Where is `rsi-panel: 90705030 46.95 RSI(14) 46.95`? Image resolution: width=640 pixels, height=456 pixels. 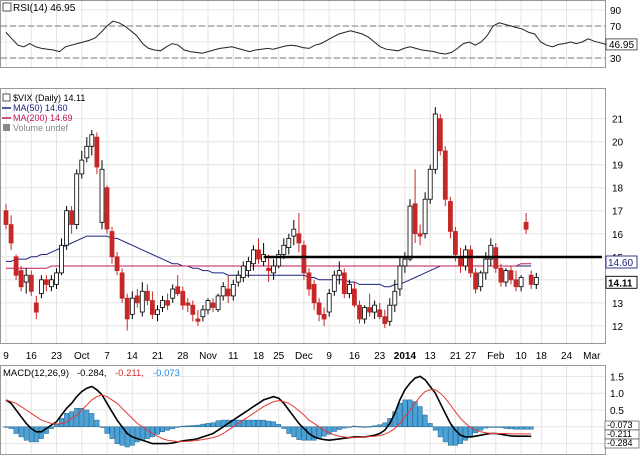 rsi-panel: 90705030 46.95 RSI(14) 46.95 is located at coordinates (319, 34).